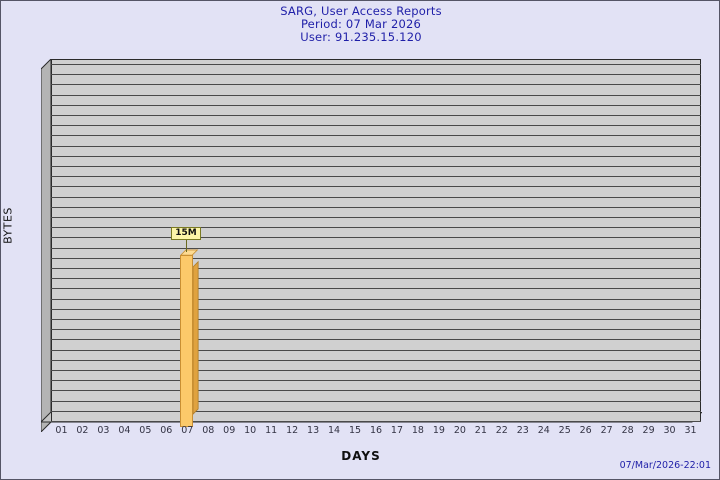 The width and height of the screenshot is (720, 480). Describe the element at coordinates (361, 37) in the screenshot. I see `report-user: User: 91.235.15.120` at that location.